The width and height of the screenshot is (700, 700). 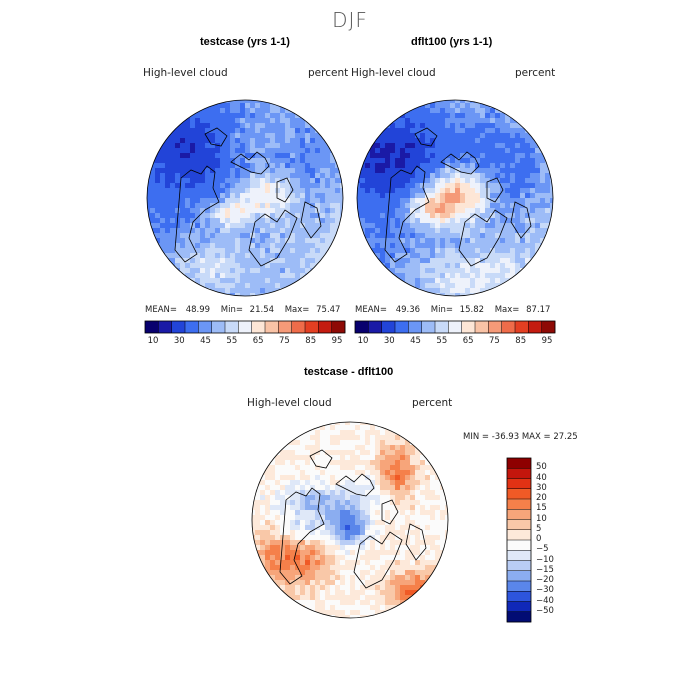 What do you see at coordinates (455, 327) in the screenshot?
I see `panel2-colorbar-frame` at bounding box center [455, 327].